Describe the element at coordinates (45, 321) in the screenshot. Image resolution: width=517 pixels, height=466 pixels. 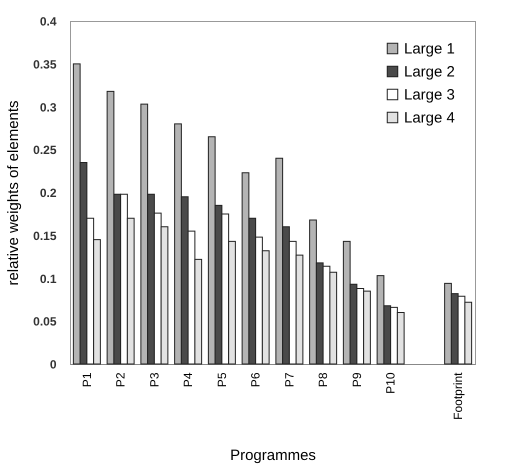
I see `y-tick-label: 0.05` at that location.